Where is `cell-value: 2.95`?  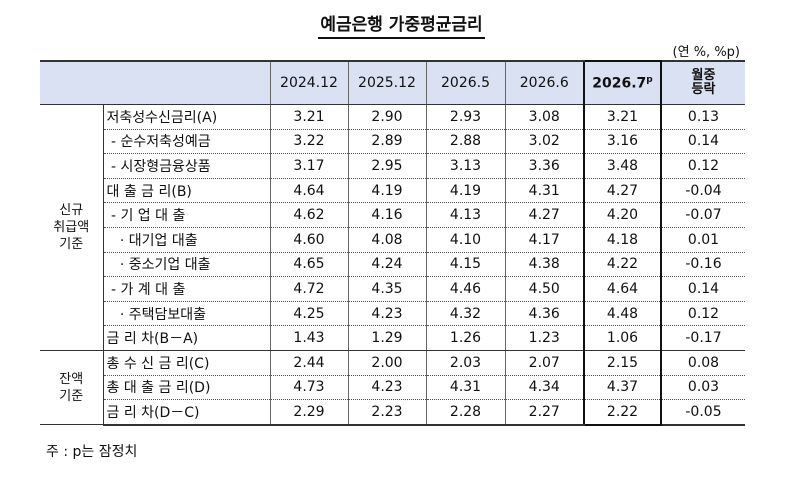
cell-value: 2.95 is located at coordinates (386, 166).